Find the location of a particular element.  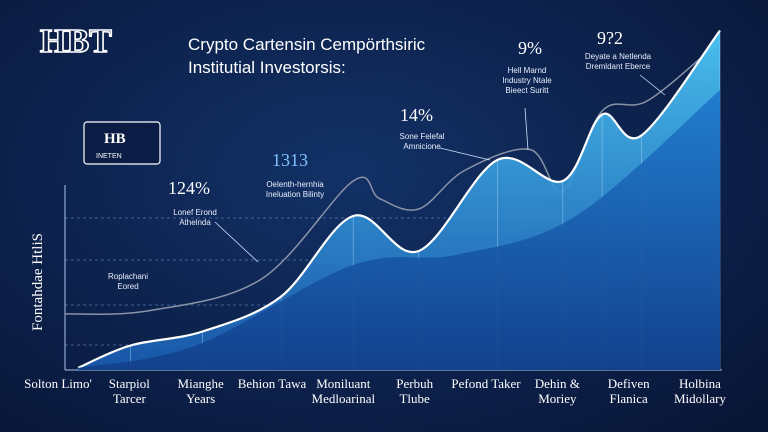

annotation: Hell Marnd Industry Ntale Bieect Suritt is located at coordinates (527, 80).